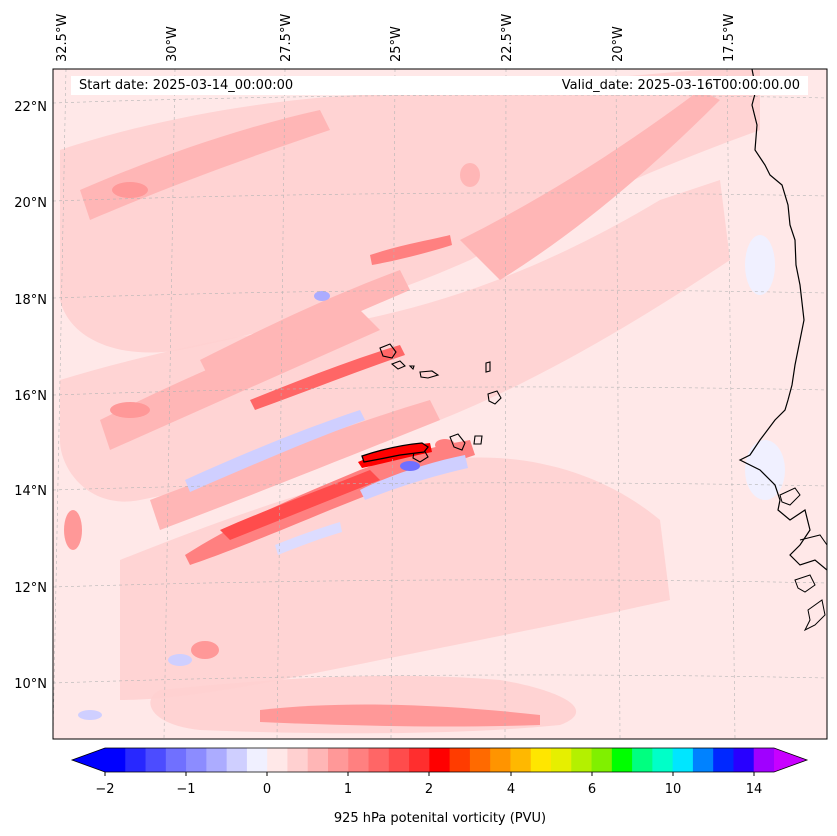 The image size is (837, 836). What do you see at coordinates (507, 38) in the screenshot?
I see `lon-label: 22.5°W` at bounding box center [507, 38].